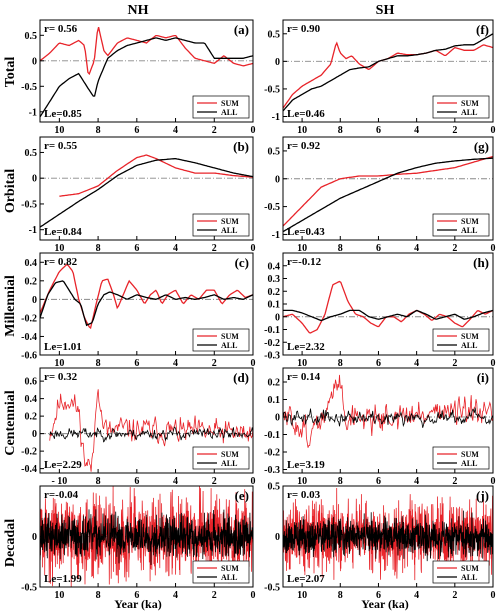 The image size is (500, 613). I want to click on correlation-label: r= 0.92, so click(304, 146).